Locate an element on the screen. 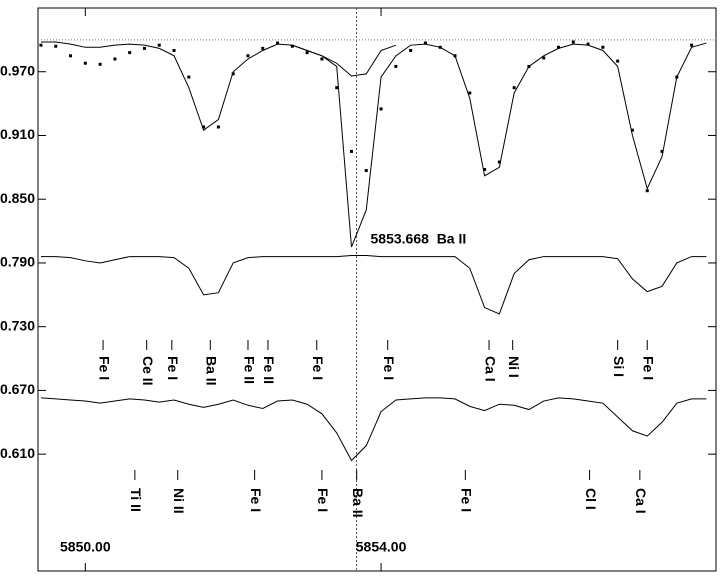  y-tick-label: 0.670 is located at coordinates (17, 389).